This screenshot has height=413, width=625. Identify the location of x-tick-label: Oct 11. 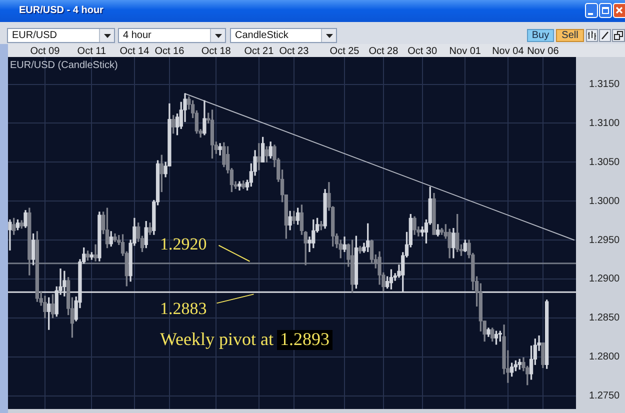
(91, 51).